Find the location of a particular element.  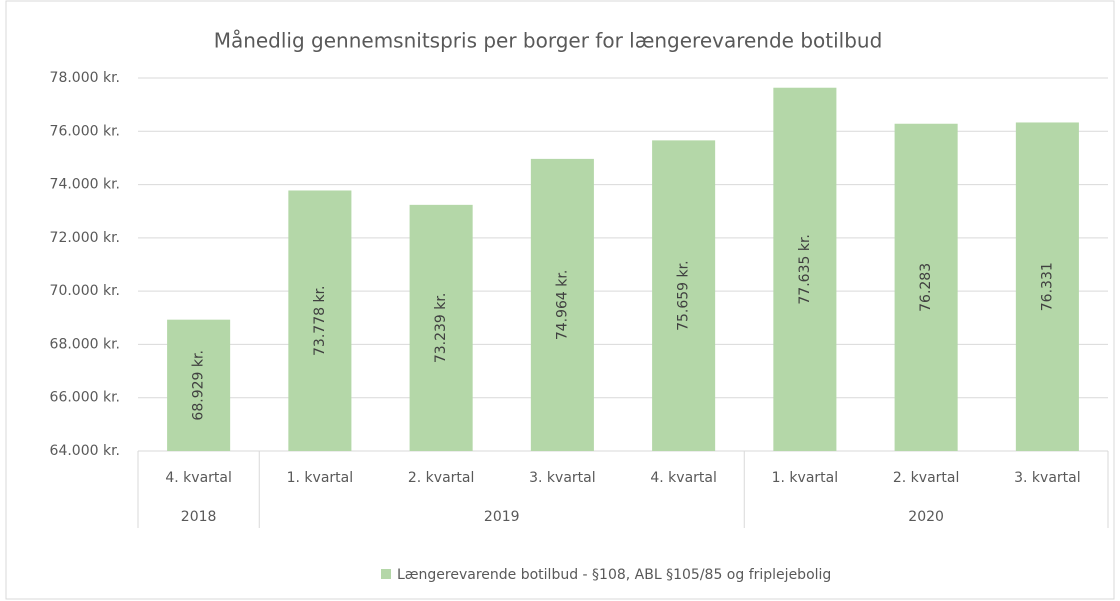

group-label: 2018 is located at coordinates (199, 517).